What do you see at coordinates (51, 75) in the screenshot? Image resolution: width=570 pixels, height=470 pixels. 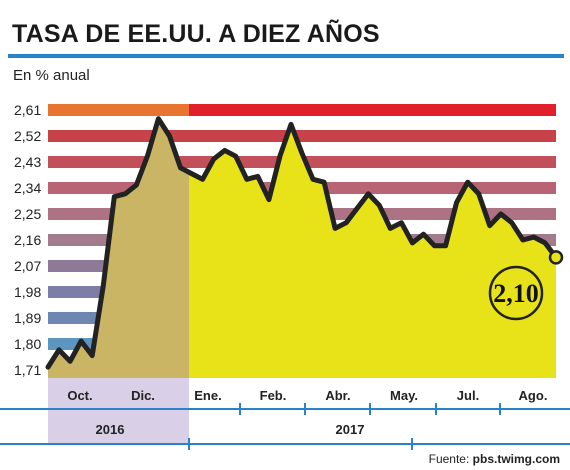 I see `y-unit-label: En % anual` at bounding box center [51, 75].